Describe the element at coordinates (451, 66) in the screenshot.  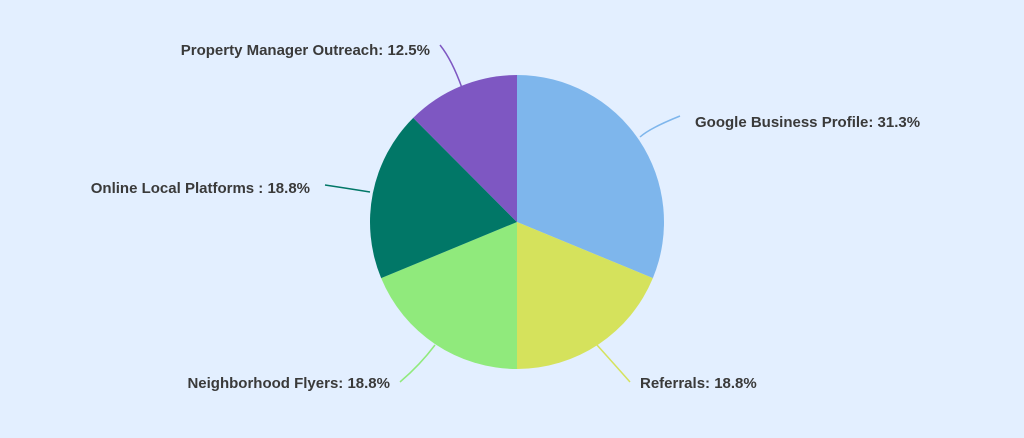
I see `leader-line-property-manager-outreach` at that location.